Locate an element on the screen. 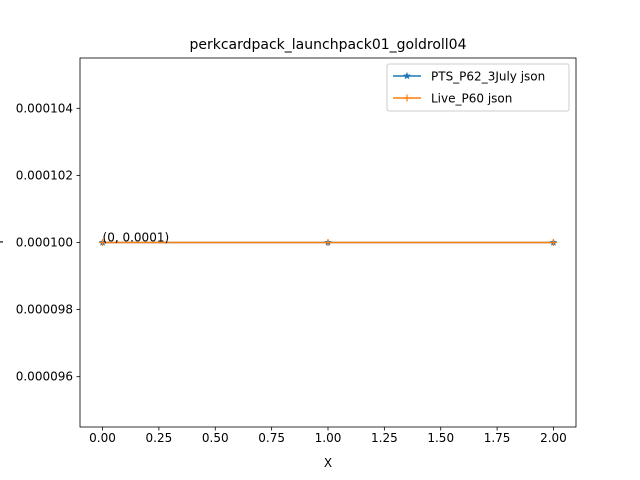  y-tick-label: 0.000104 is located at coordinates (44, 108).